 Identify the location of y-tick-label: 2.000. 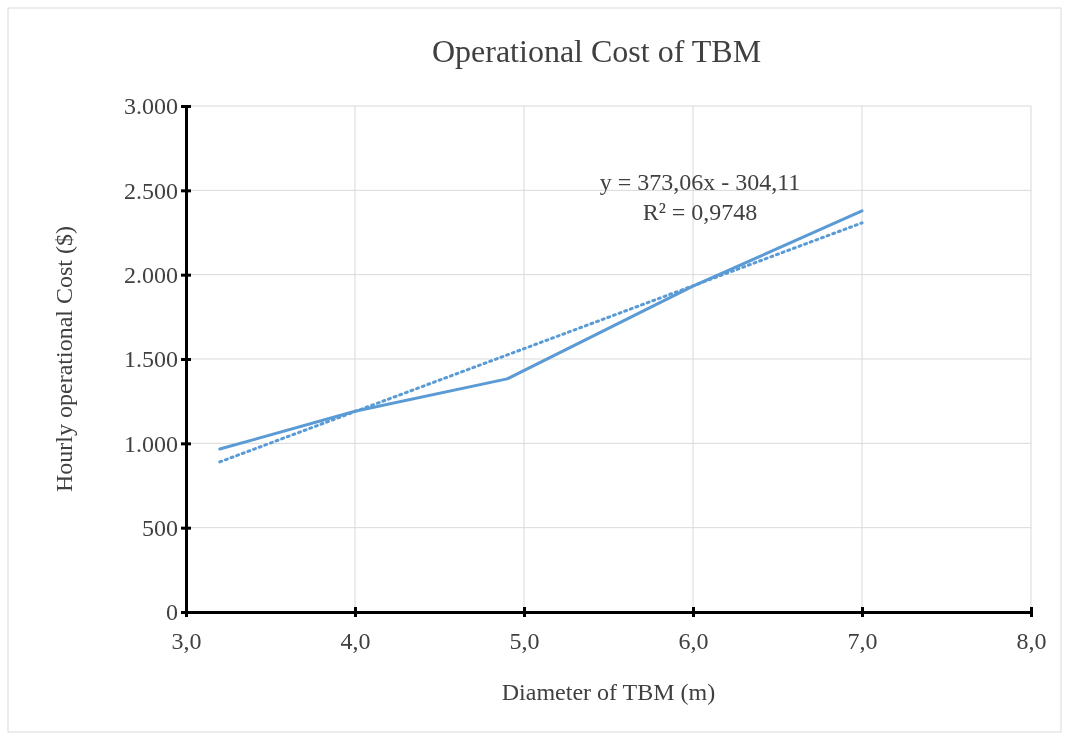
(151, 274).